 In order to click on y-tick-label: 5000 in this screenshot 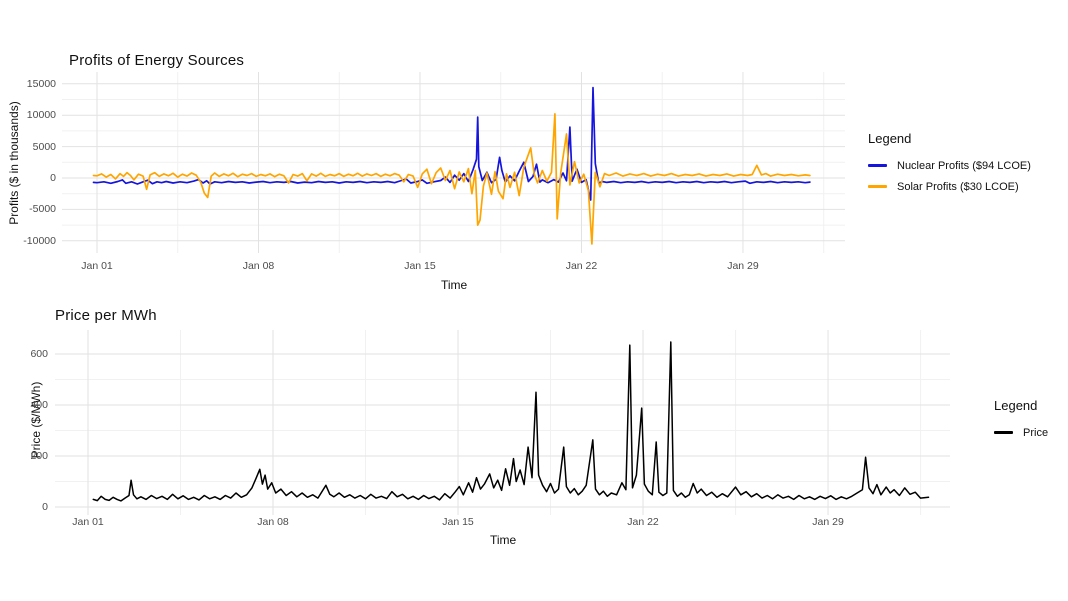, I will do `click(44, 146)`.